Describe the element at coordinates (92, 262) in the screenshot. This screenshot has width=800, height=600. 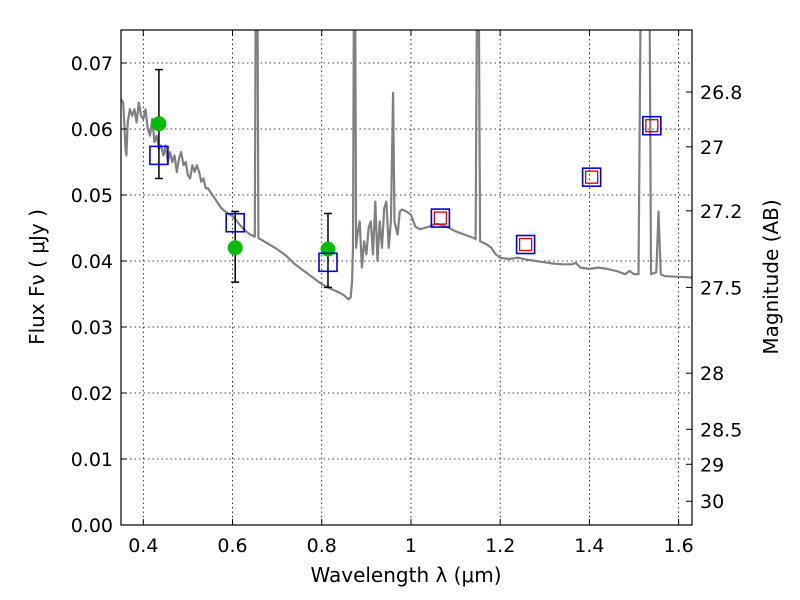
I see `y-tick-label: 0.04` at that location.